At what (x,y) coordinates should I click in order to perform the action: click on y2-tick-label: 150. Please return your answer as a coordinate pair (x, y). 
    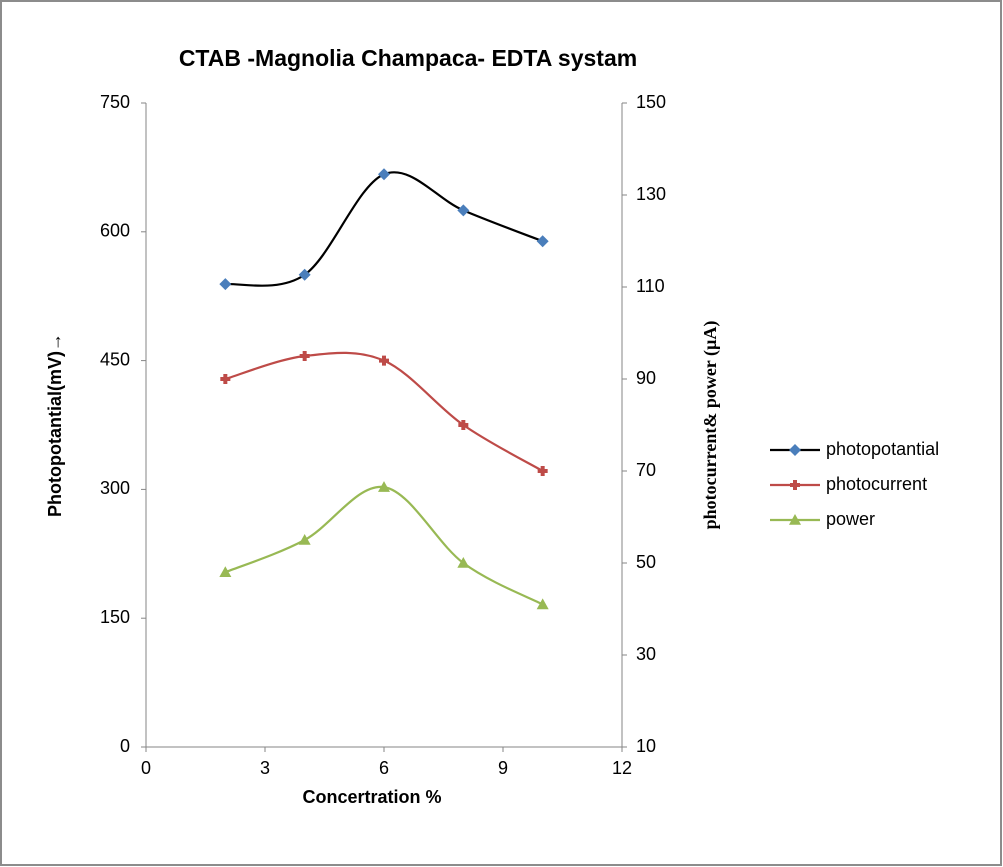
    Looking at the image, I should click on (651, 102).